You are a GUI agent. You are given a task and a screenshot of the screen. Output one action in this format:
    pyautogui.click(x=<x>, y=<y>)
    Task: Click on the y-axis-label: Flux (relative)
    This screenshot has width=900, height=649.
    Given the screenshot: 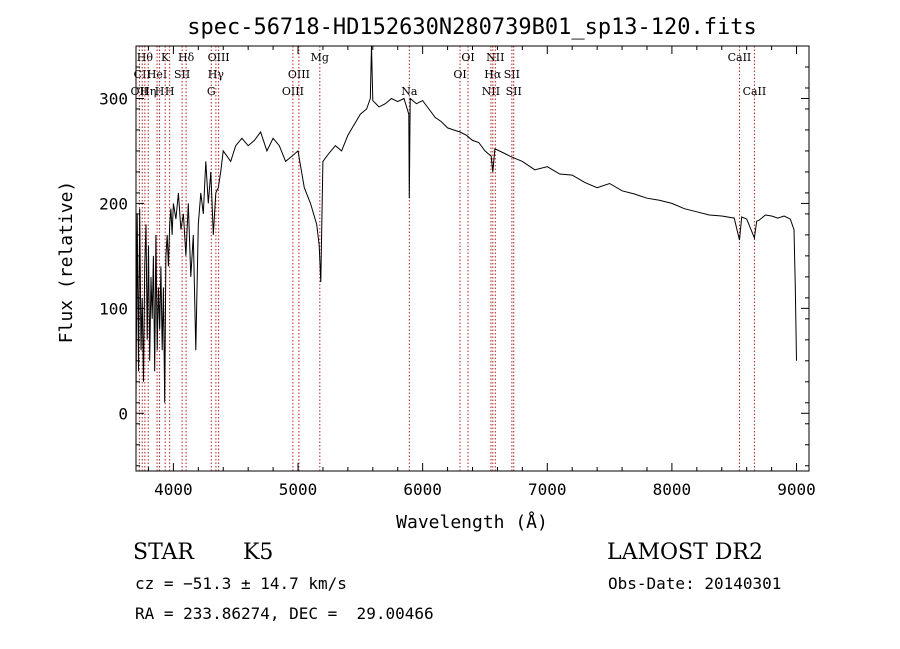 What is the action you would take?
    pyautogui.click(x=66, y=262)
    